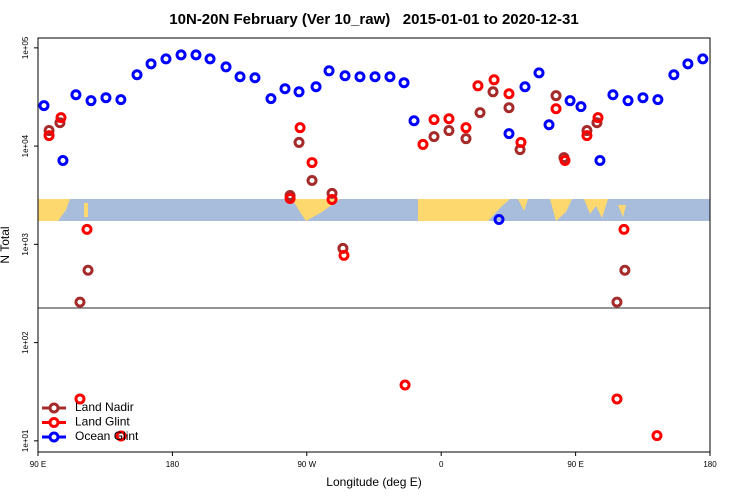 The height and width of the screenshot is (500, 750). Describe the element at coordinates (104, 407) in the screenshot. I see `legend-label: Land Nadir` at that location.